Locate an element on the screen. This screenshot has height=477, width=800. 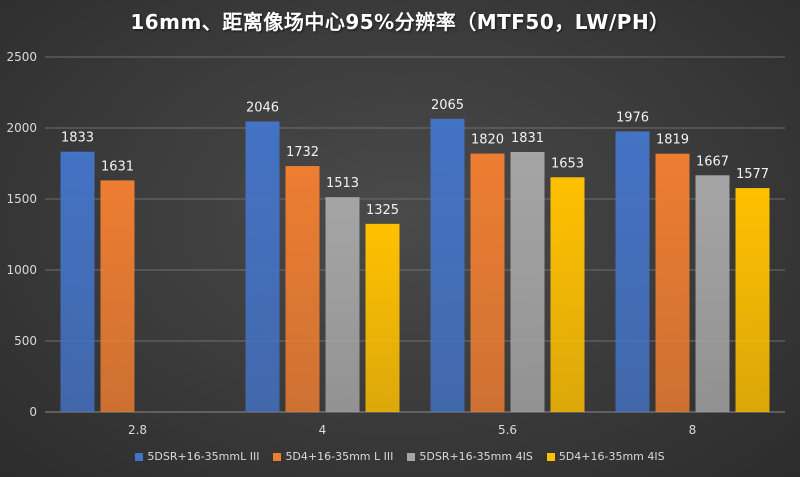
data-label: 1667 is located at coordinates (712, 161).